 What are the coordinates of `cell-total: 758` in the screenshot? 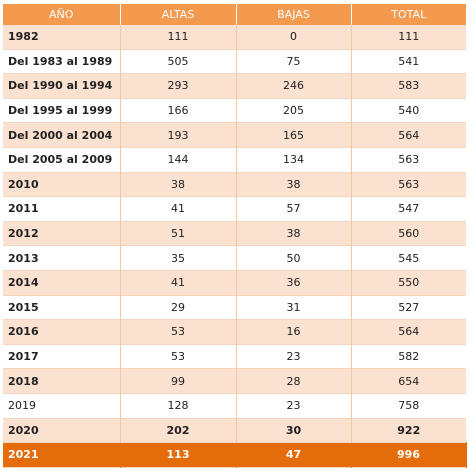 It's located at (408, 405).